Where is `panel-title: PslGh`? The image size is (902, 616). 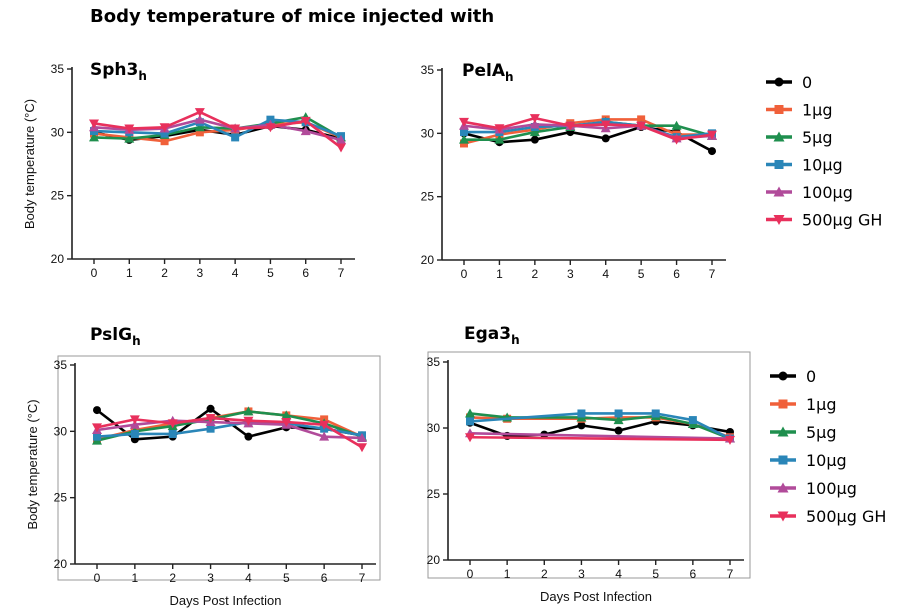 panel-title: PslGh is located at coordinates (115, 336).